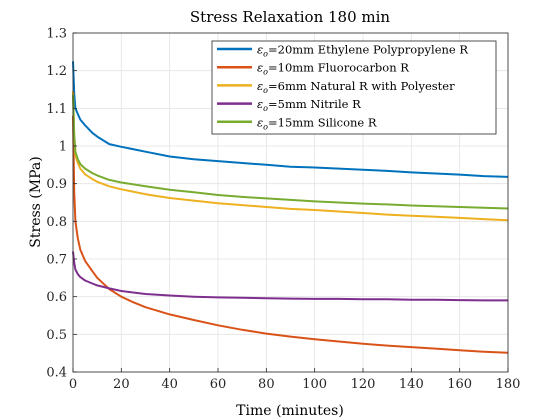  I want to click on x-tick-label: 0, so click(73, 384).